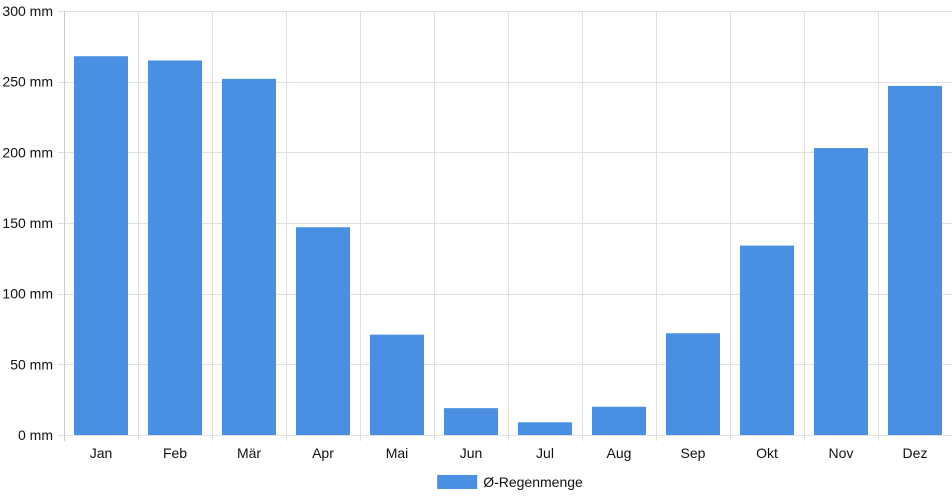  What do you see at coordinates (767, 340) in the screenshot?
I see `bar-okt` at bounding box center [767, 340].